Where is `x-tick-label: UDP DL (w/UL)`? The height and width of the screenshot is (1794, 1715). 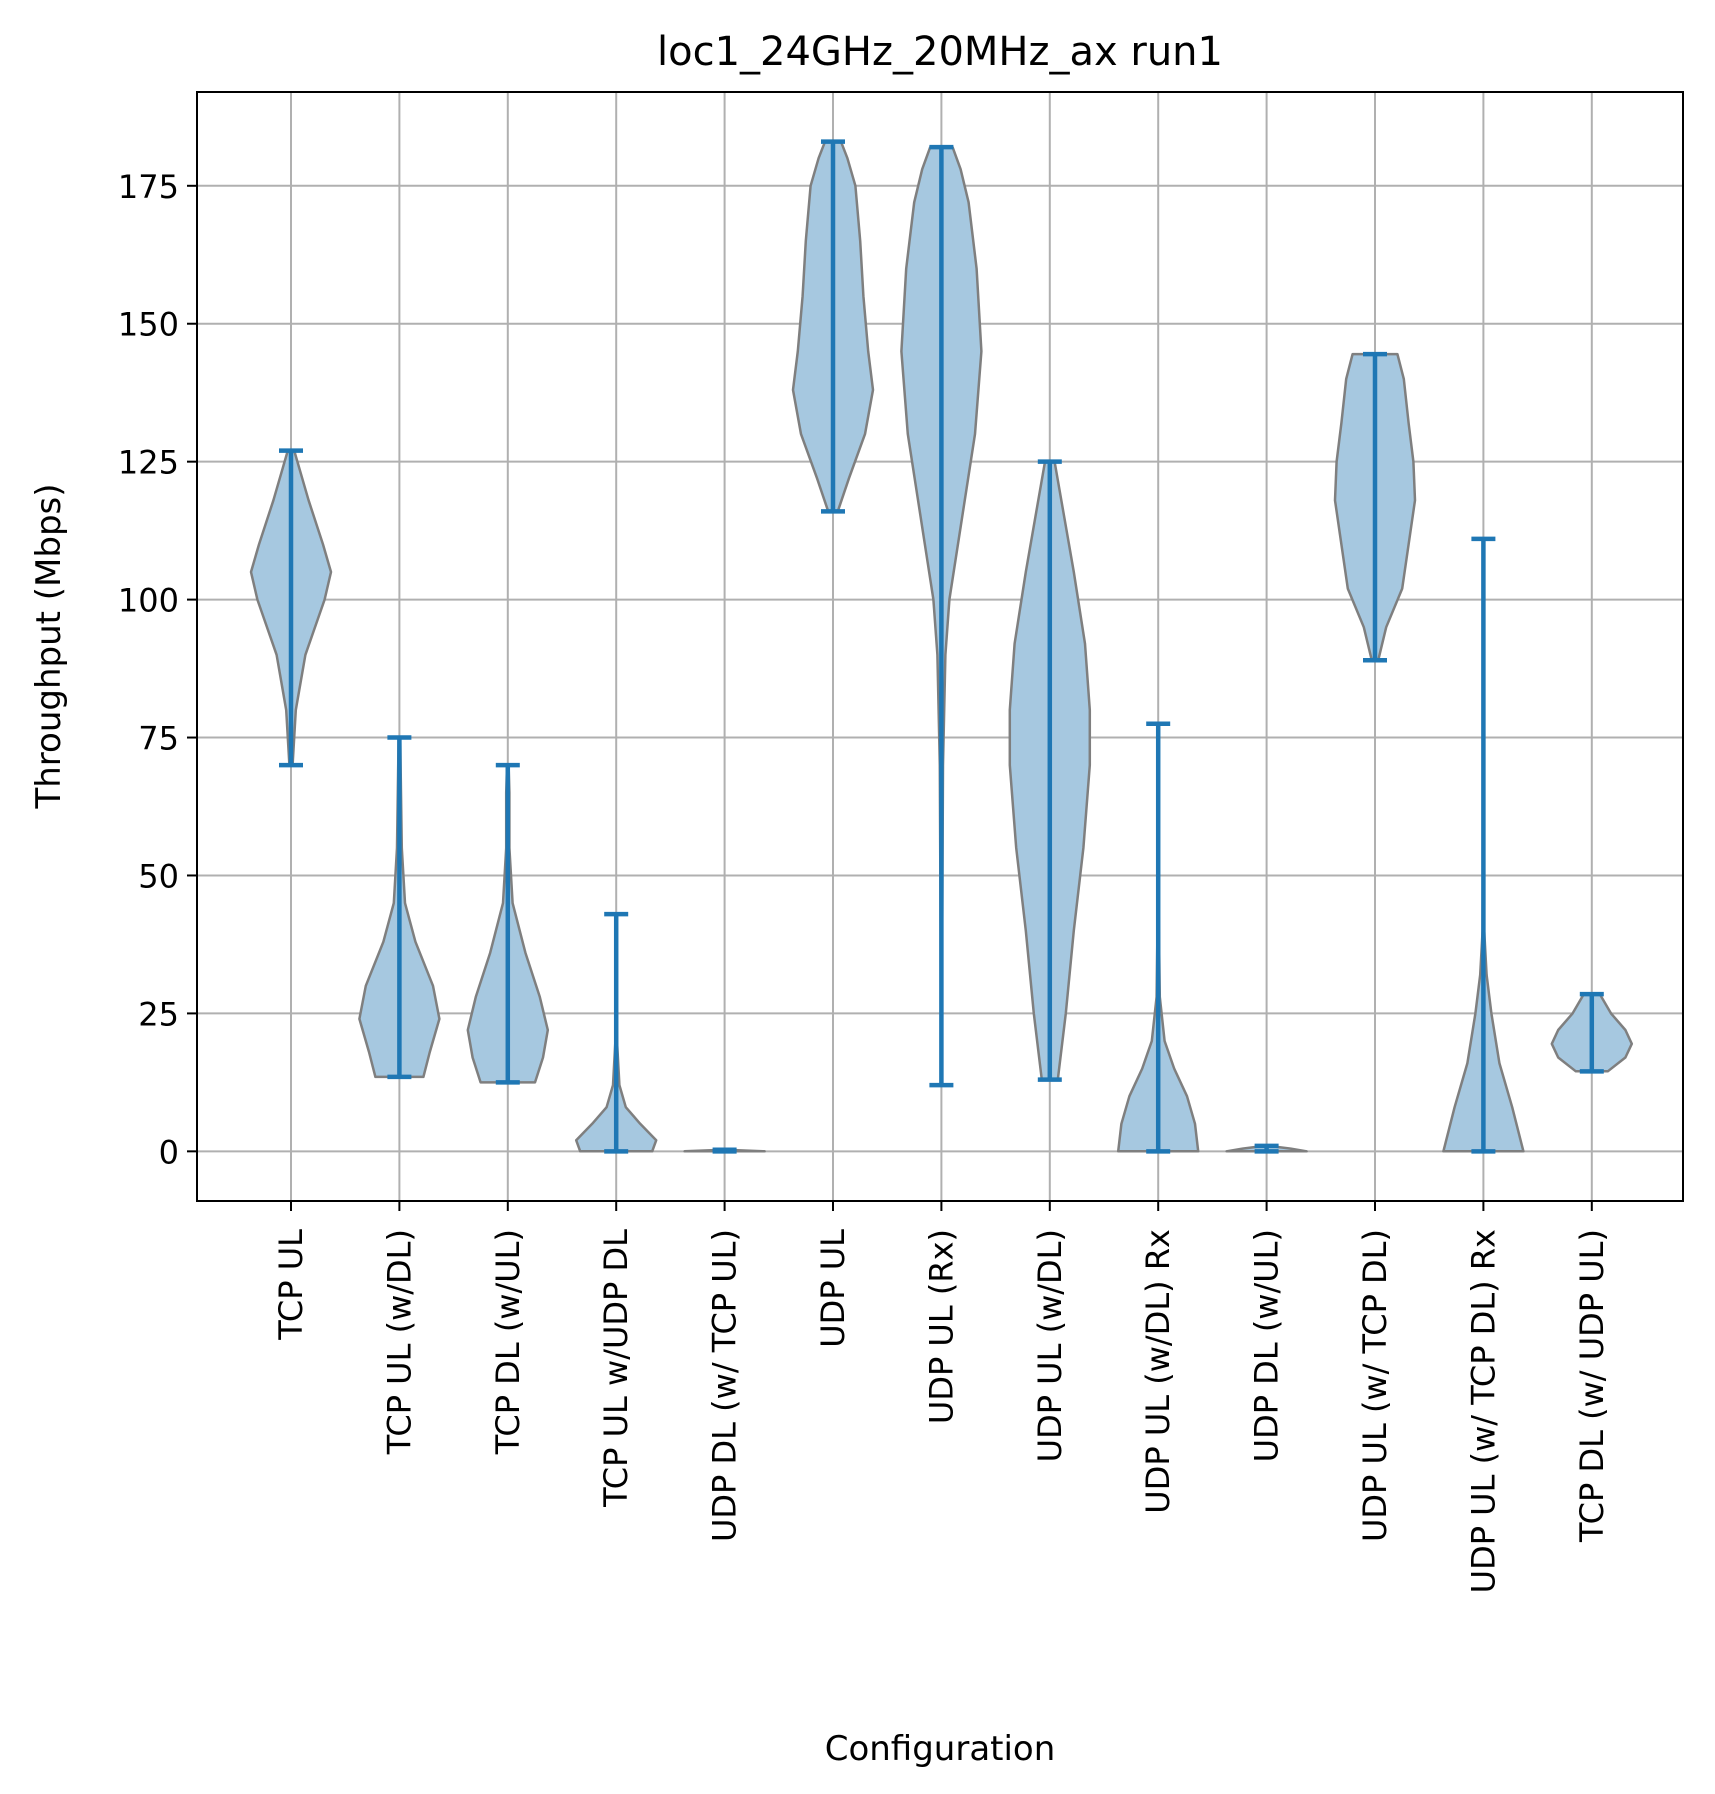 x-tick-label: UDP DL (w/UL) is located at coordinates (1267, 1345).